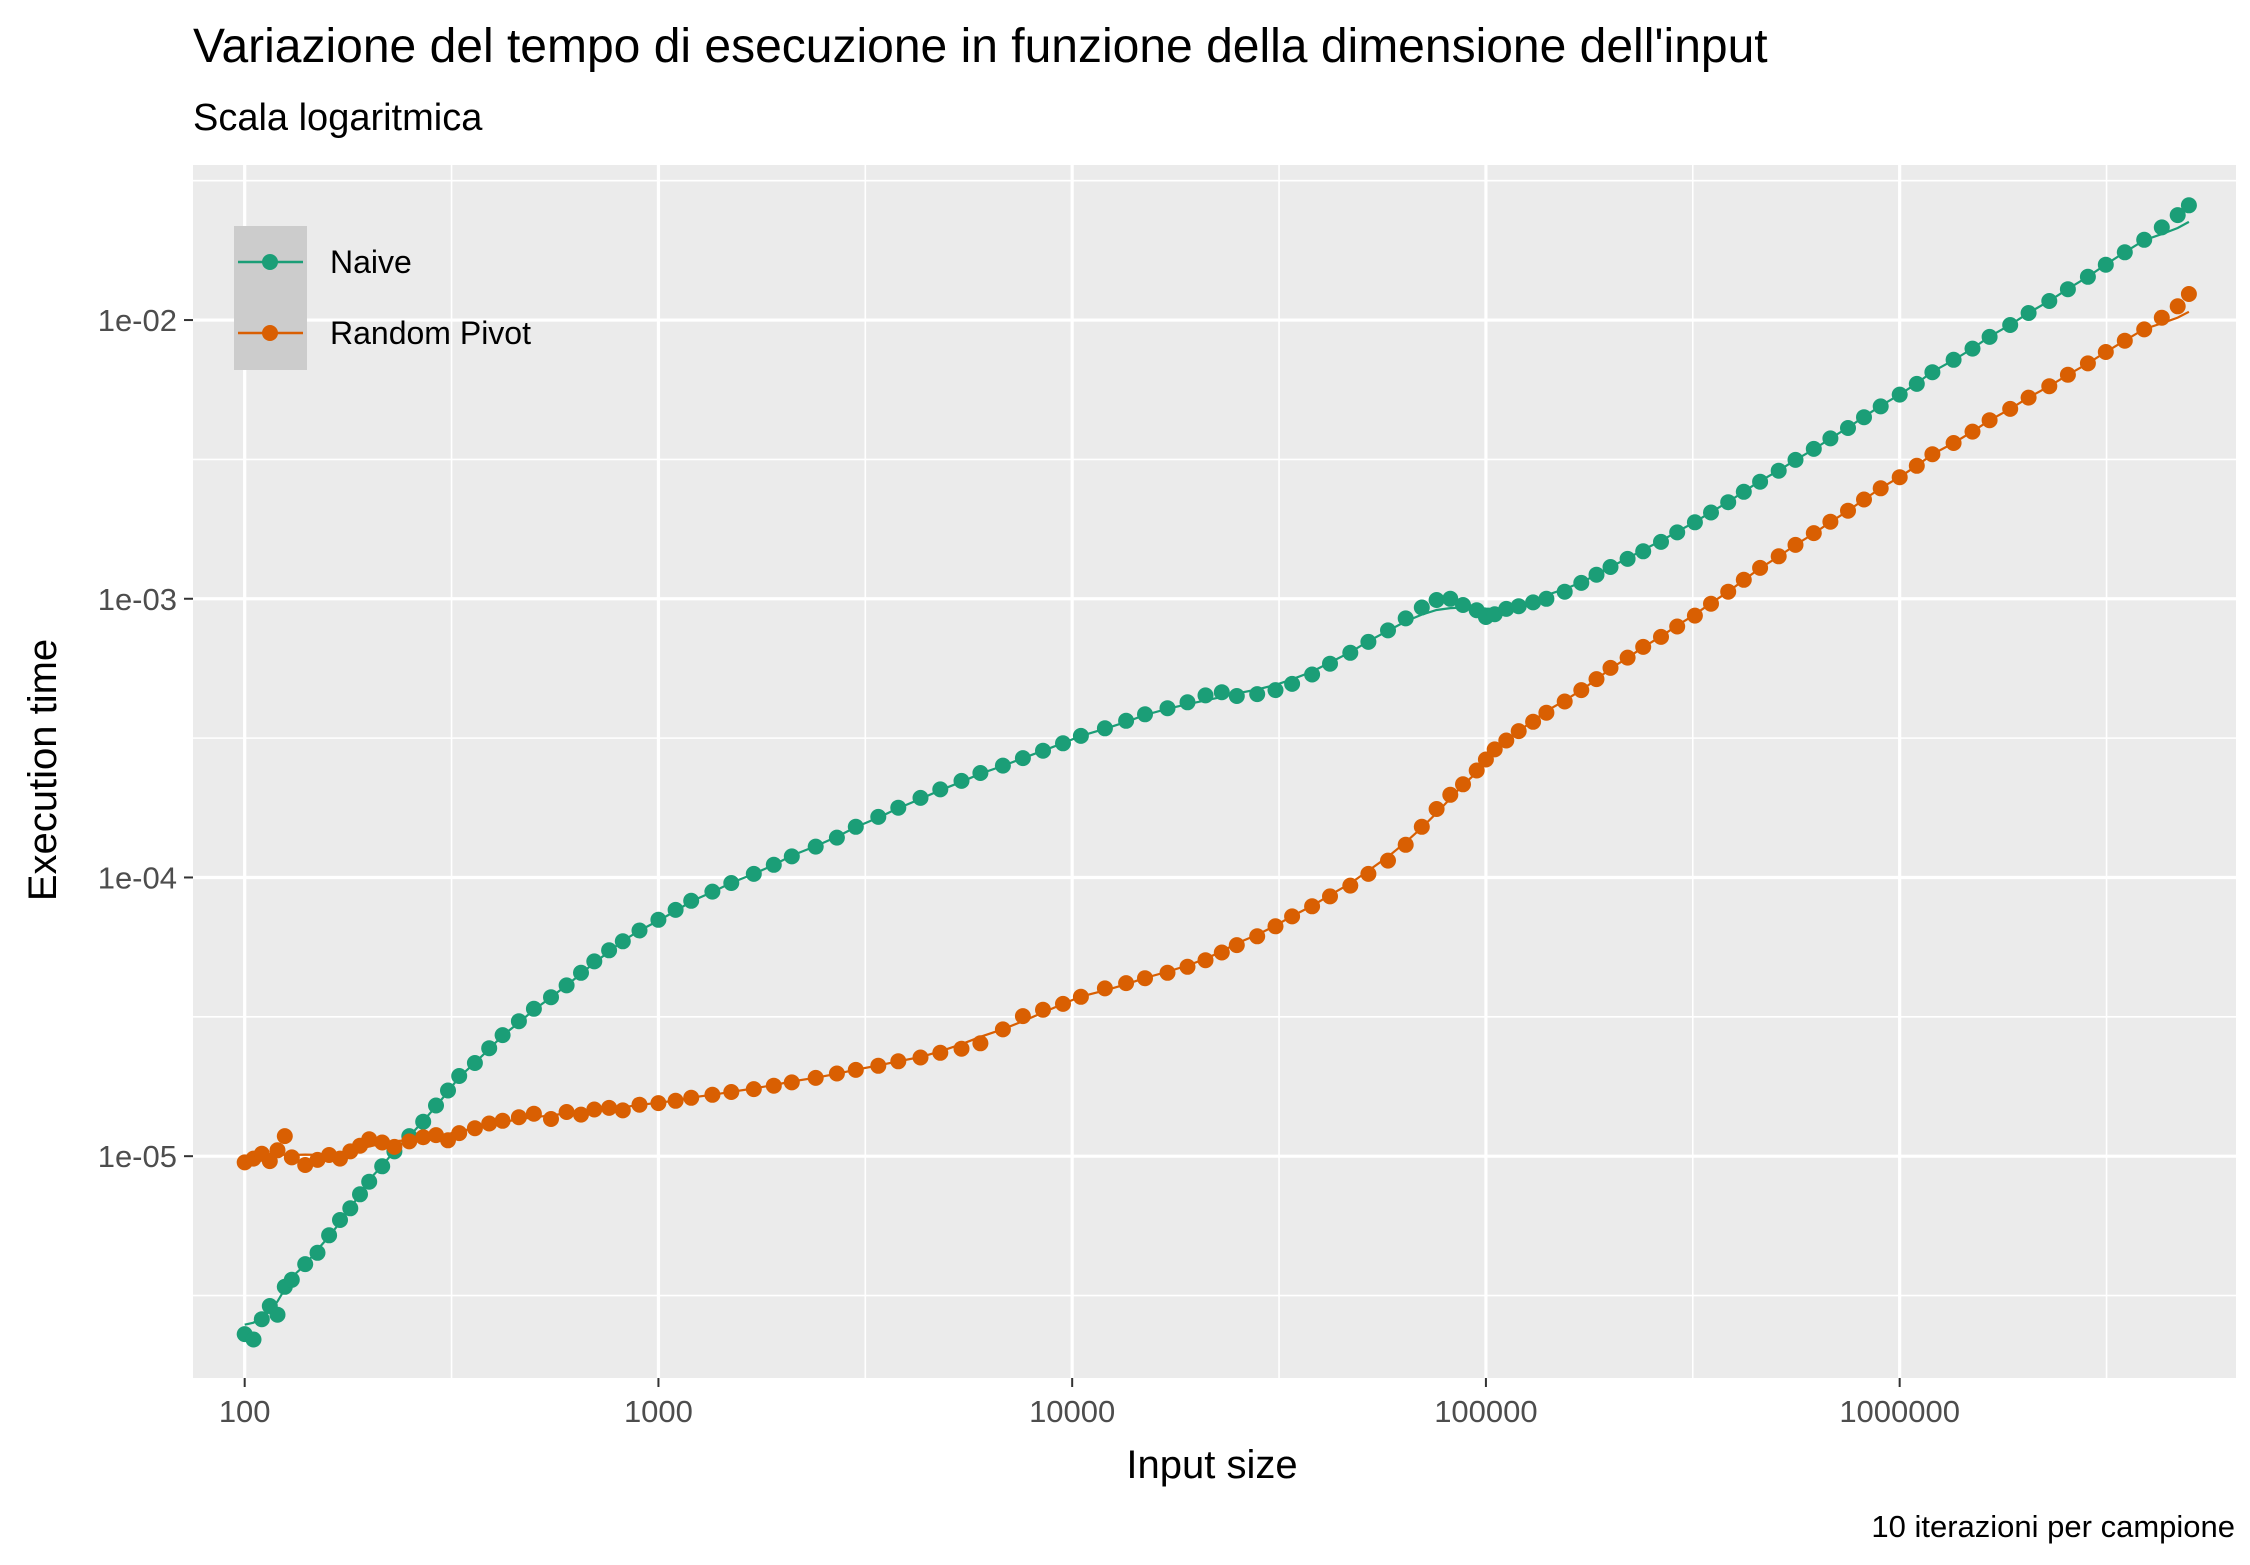  I want to click on y-tick-label: 1e-04, so click(137, 877).